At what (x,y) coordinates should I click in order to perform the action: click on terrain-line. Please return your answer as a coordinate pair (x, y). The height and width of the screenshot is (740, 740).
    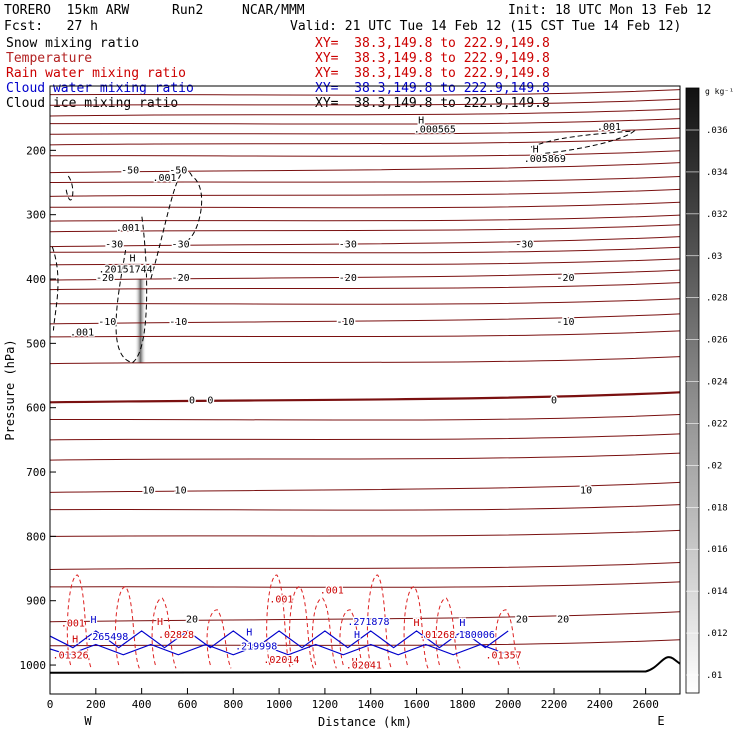
    Looking at the image, I should click on (365, 665).